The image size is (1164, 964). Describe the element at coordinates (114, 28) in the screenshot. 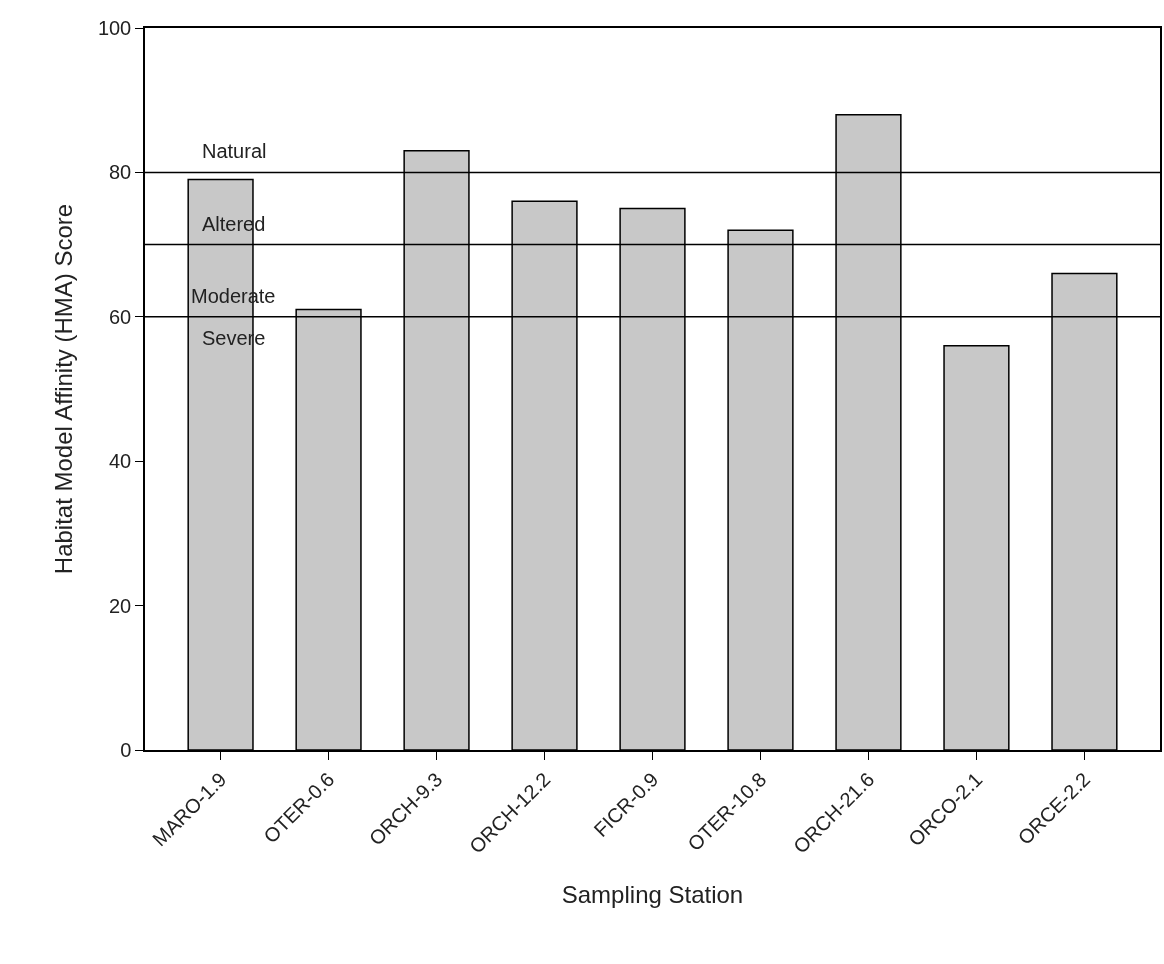

I see `y-tick-label: 100` at that location.